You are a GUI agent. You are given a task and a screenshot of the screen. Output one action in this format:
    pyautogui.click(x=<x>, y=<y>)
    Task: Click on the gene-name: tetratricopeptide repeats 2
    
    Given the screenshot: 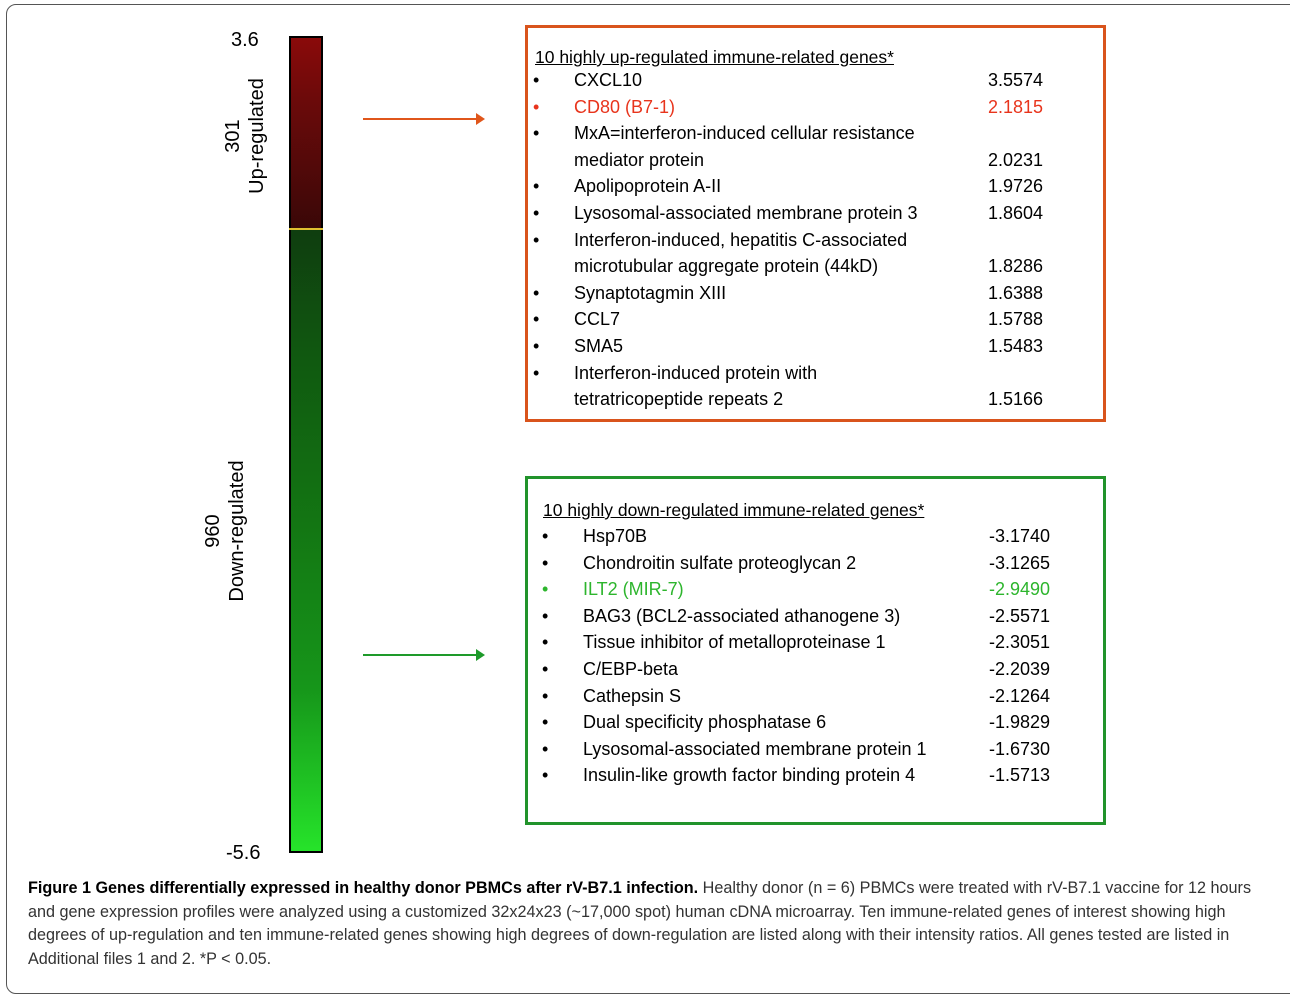 What is the action you would take?
    pyautogui.click(x=679, y=399)
    